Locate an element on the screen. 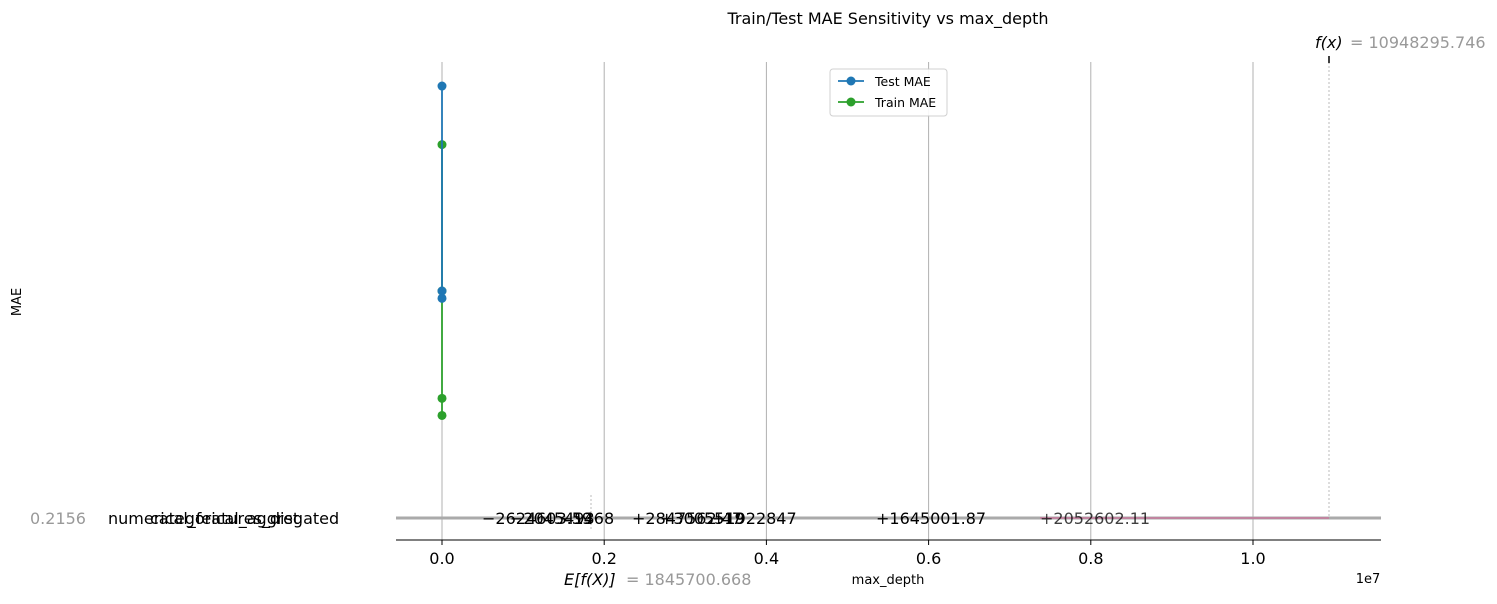 This screenshot has width=1497, height=604. overlay-contribution-label: +2052602.11 is located at coordinates (1095, 518).